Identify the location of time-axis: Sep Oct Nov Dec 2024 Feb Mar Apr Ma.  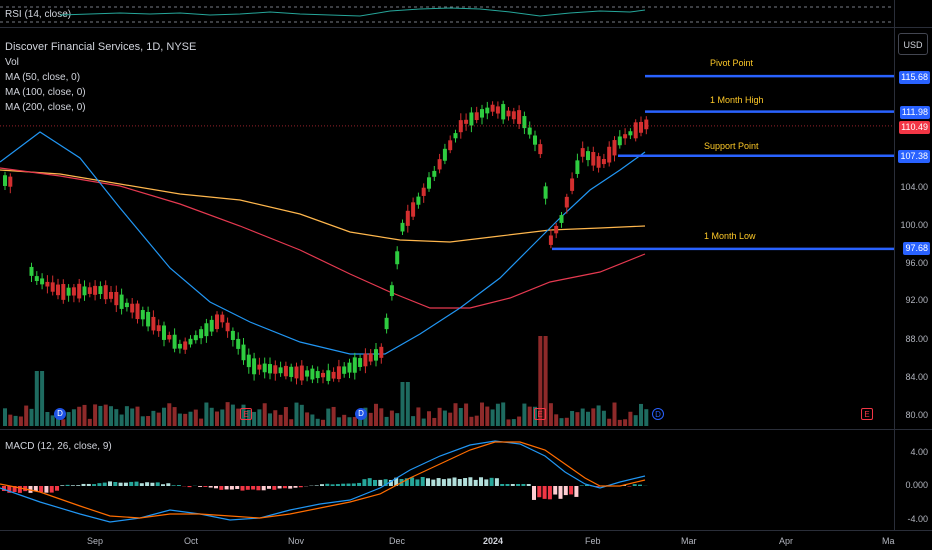
(466, 540).